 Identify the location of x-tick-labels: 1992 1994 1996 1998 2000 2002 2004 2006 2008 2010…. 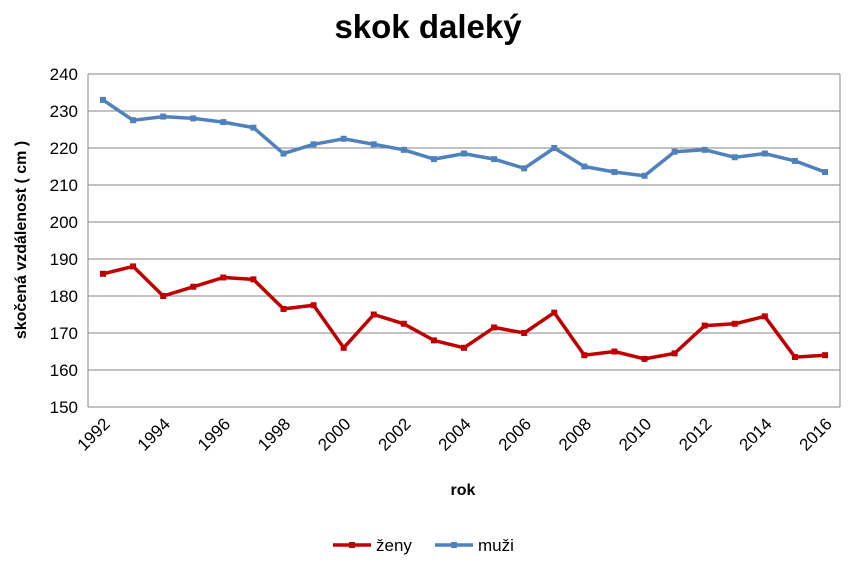
(455, 434).